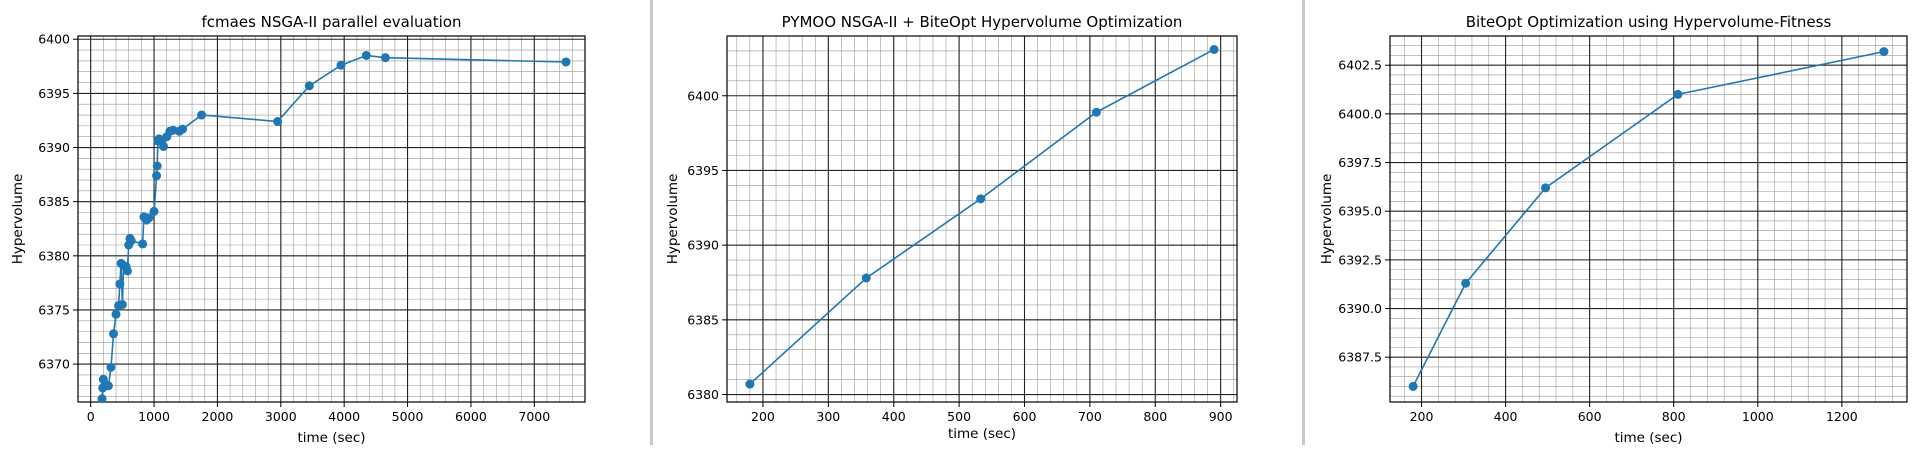  I want to click on x-tick-label: 2000, so click(218, 416).